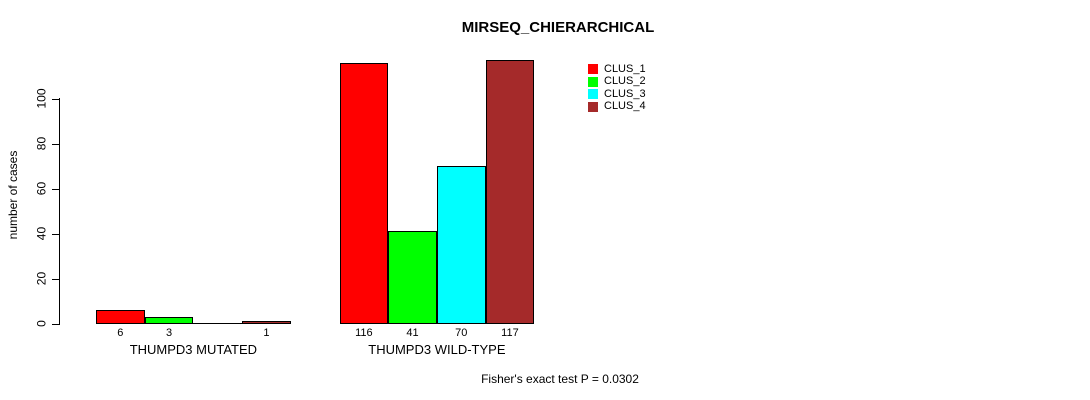 The image size is (1090, 400). What do you see at coordinates (558, 27) in the screenshot?
I see `chart-title: MIRSEQ_CHIERARCHICAL` at bounding box center [558, 27].